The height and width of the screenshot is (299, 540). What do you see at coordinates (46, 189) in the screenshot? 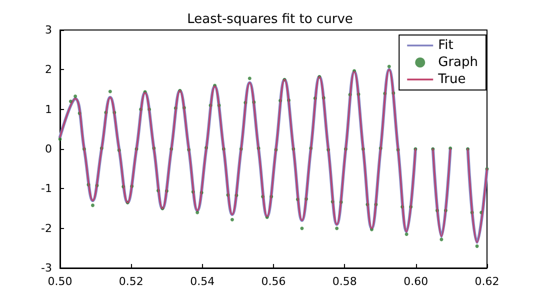
I see `y-tick-label: -1` at bounding box center [46, 189].